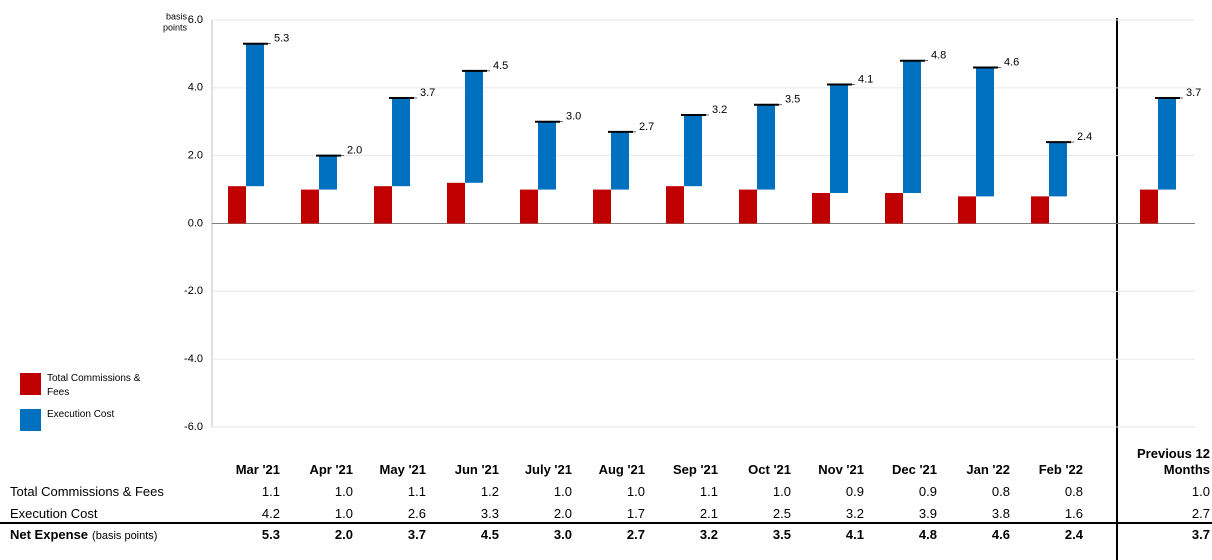 The width and height of the screenshot is (1212, 560). I want to click on table-value: 4.8, so click(927, 534).